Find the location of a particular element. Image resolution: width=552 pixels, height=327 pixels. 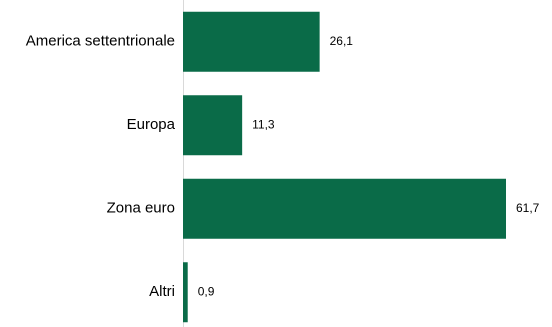

category-label-altri: Altri is located at coordinates (162, 291).